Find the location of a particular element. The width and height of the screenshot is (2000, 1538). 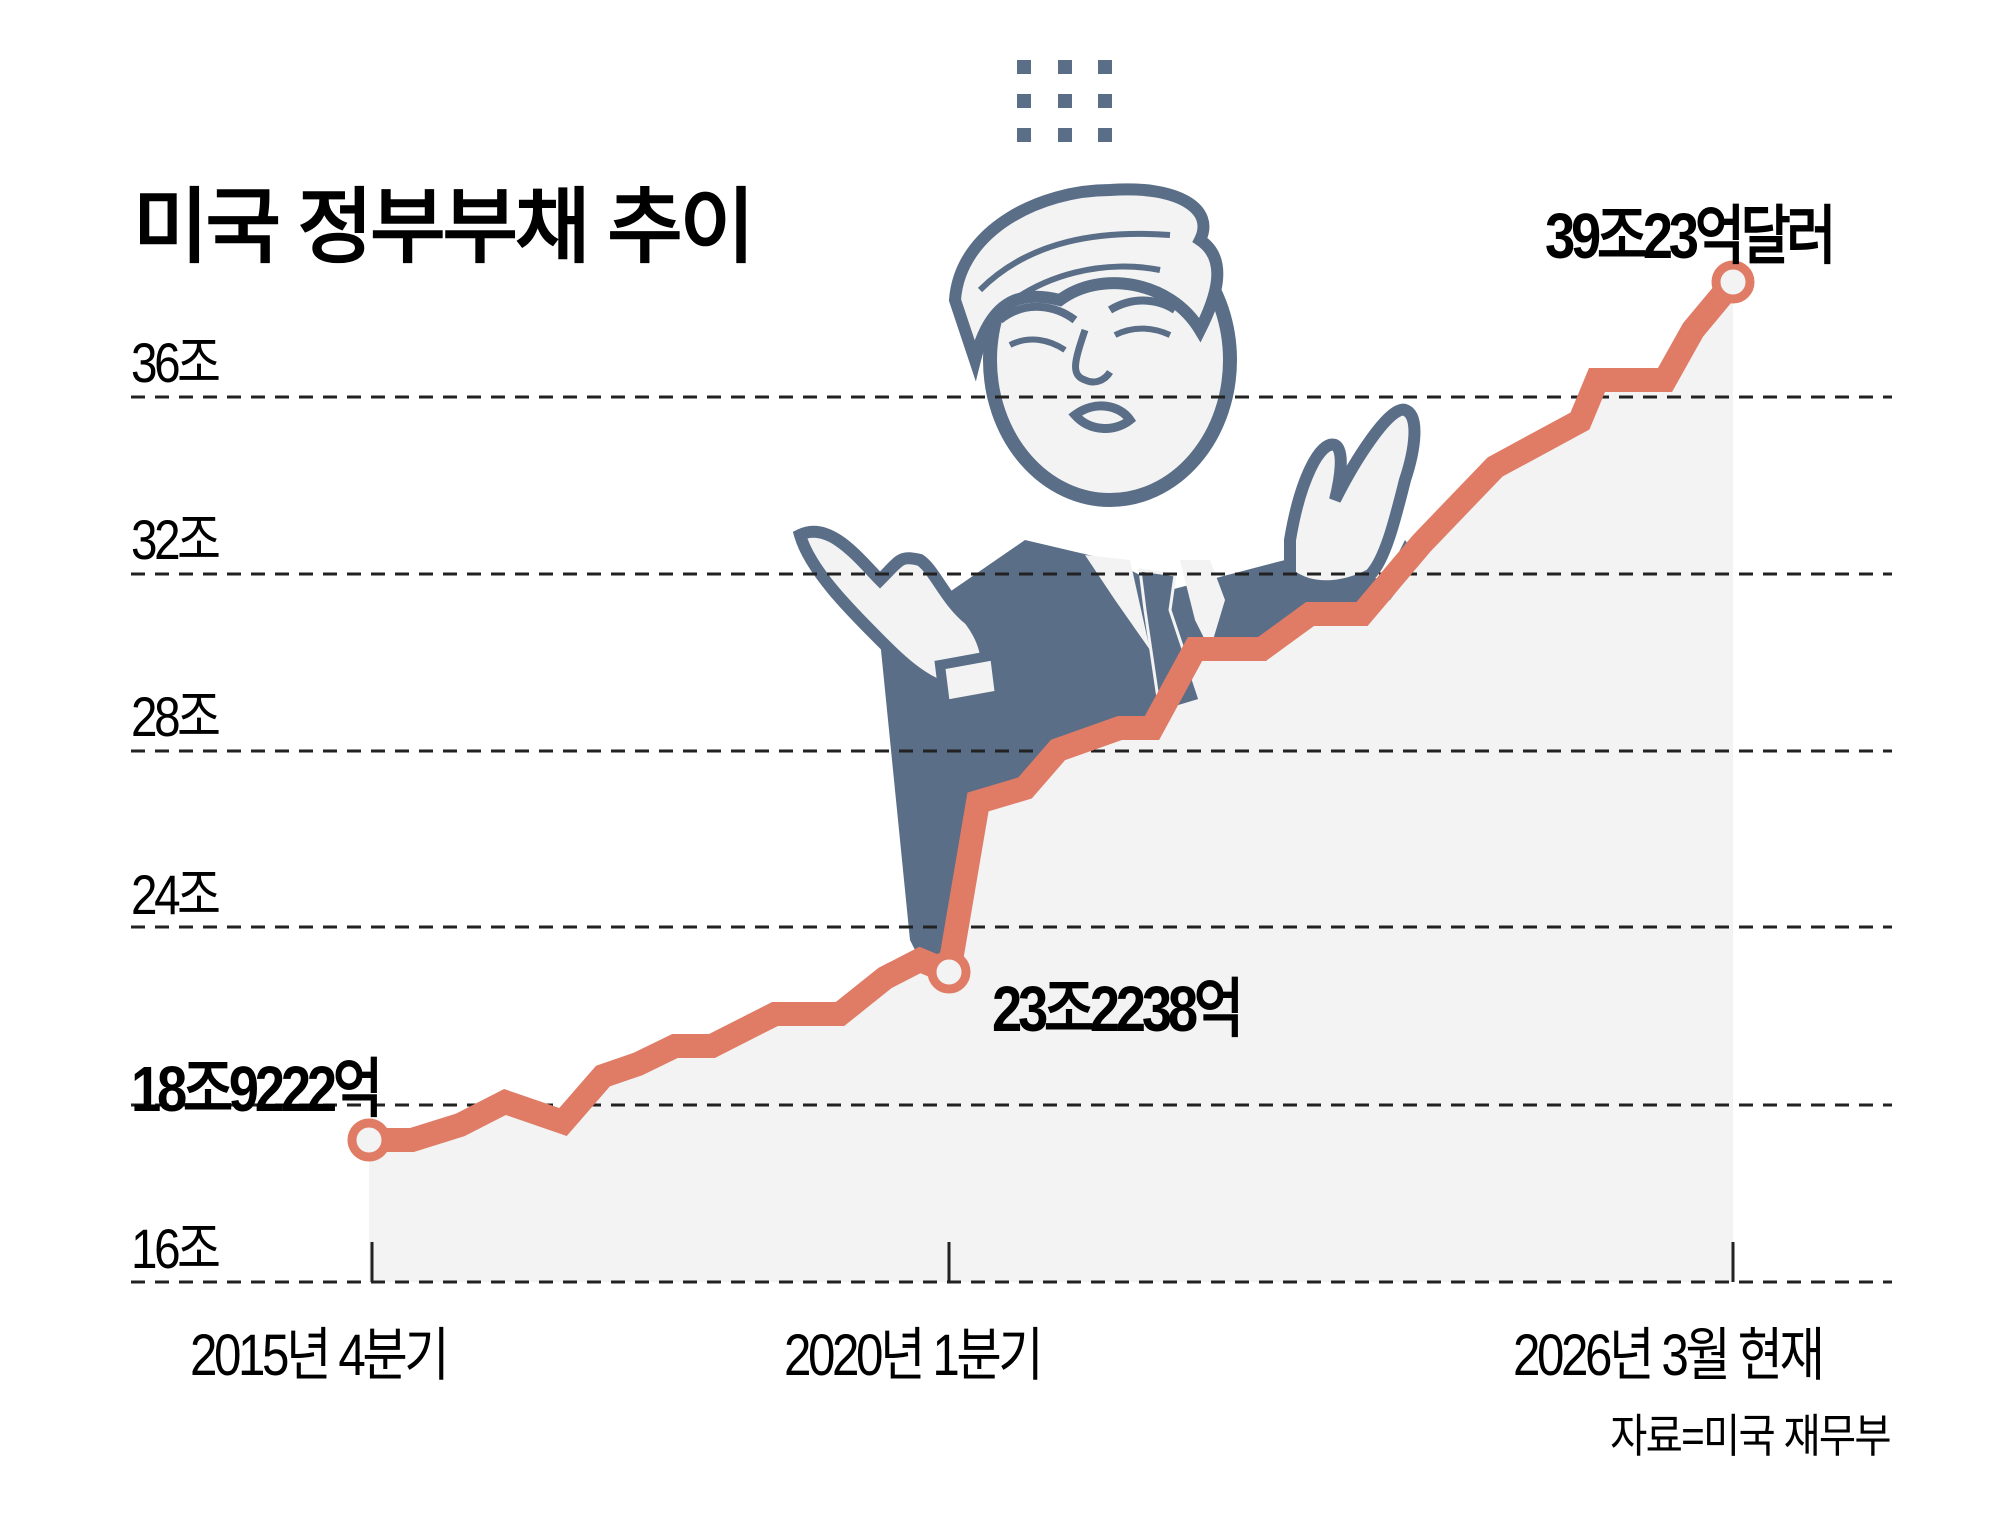

start-marker is located at coordinates (369, 1140).